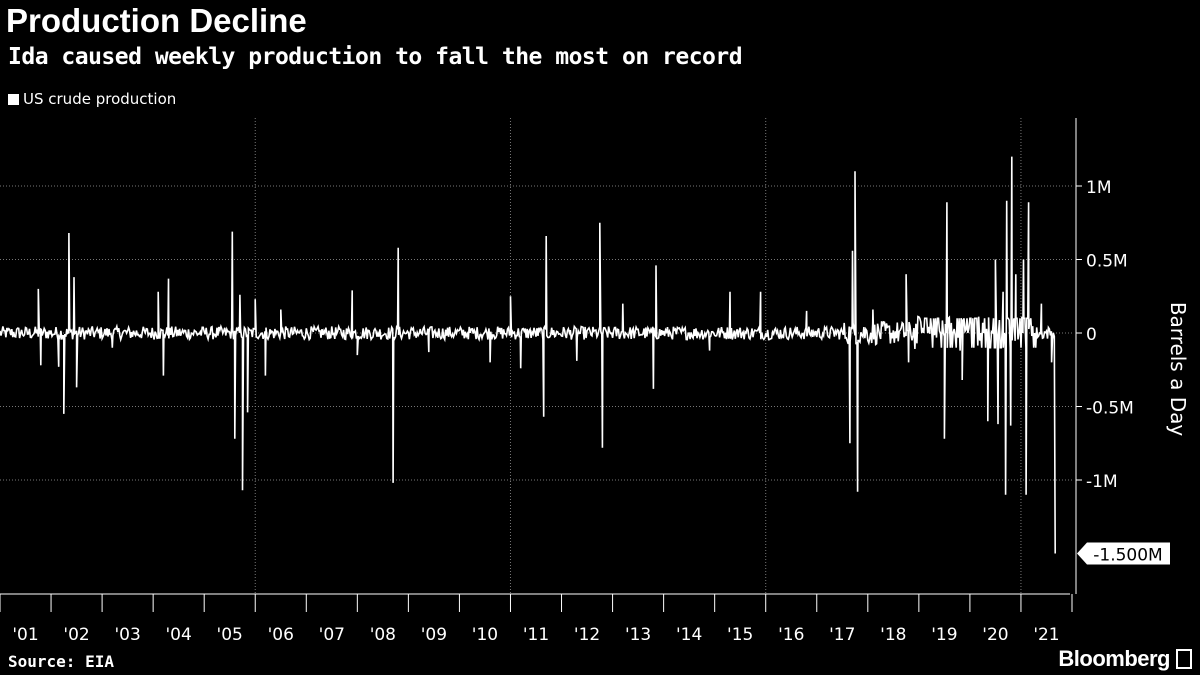 The width and height of the screenshot is (1200, 675). I want to click on x-tick-label: '18, so click(893, 635).